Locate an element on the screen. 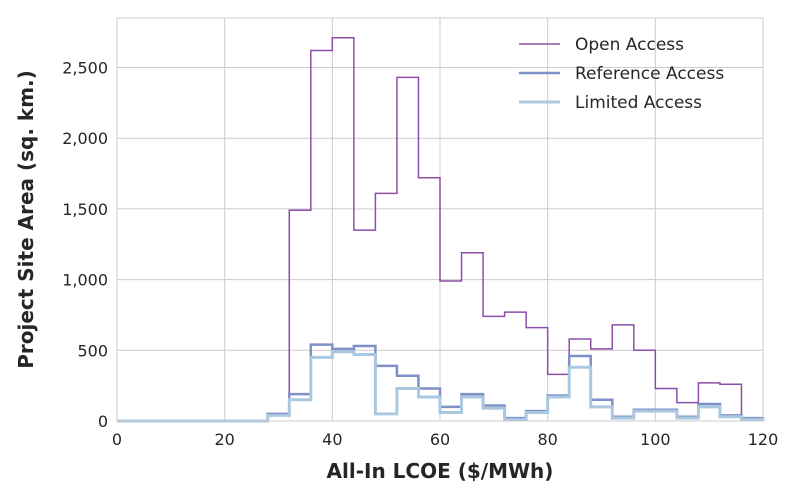 The width and height of the screenshot is (800, 500). y-tick-label: 2,500 is located at coordinates (85, 67).